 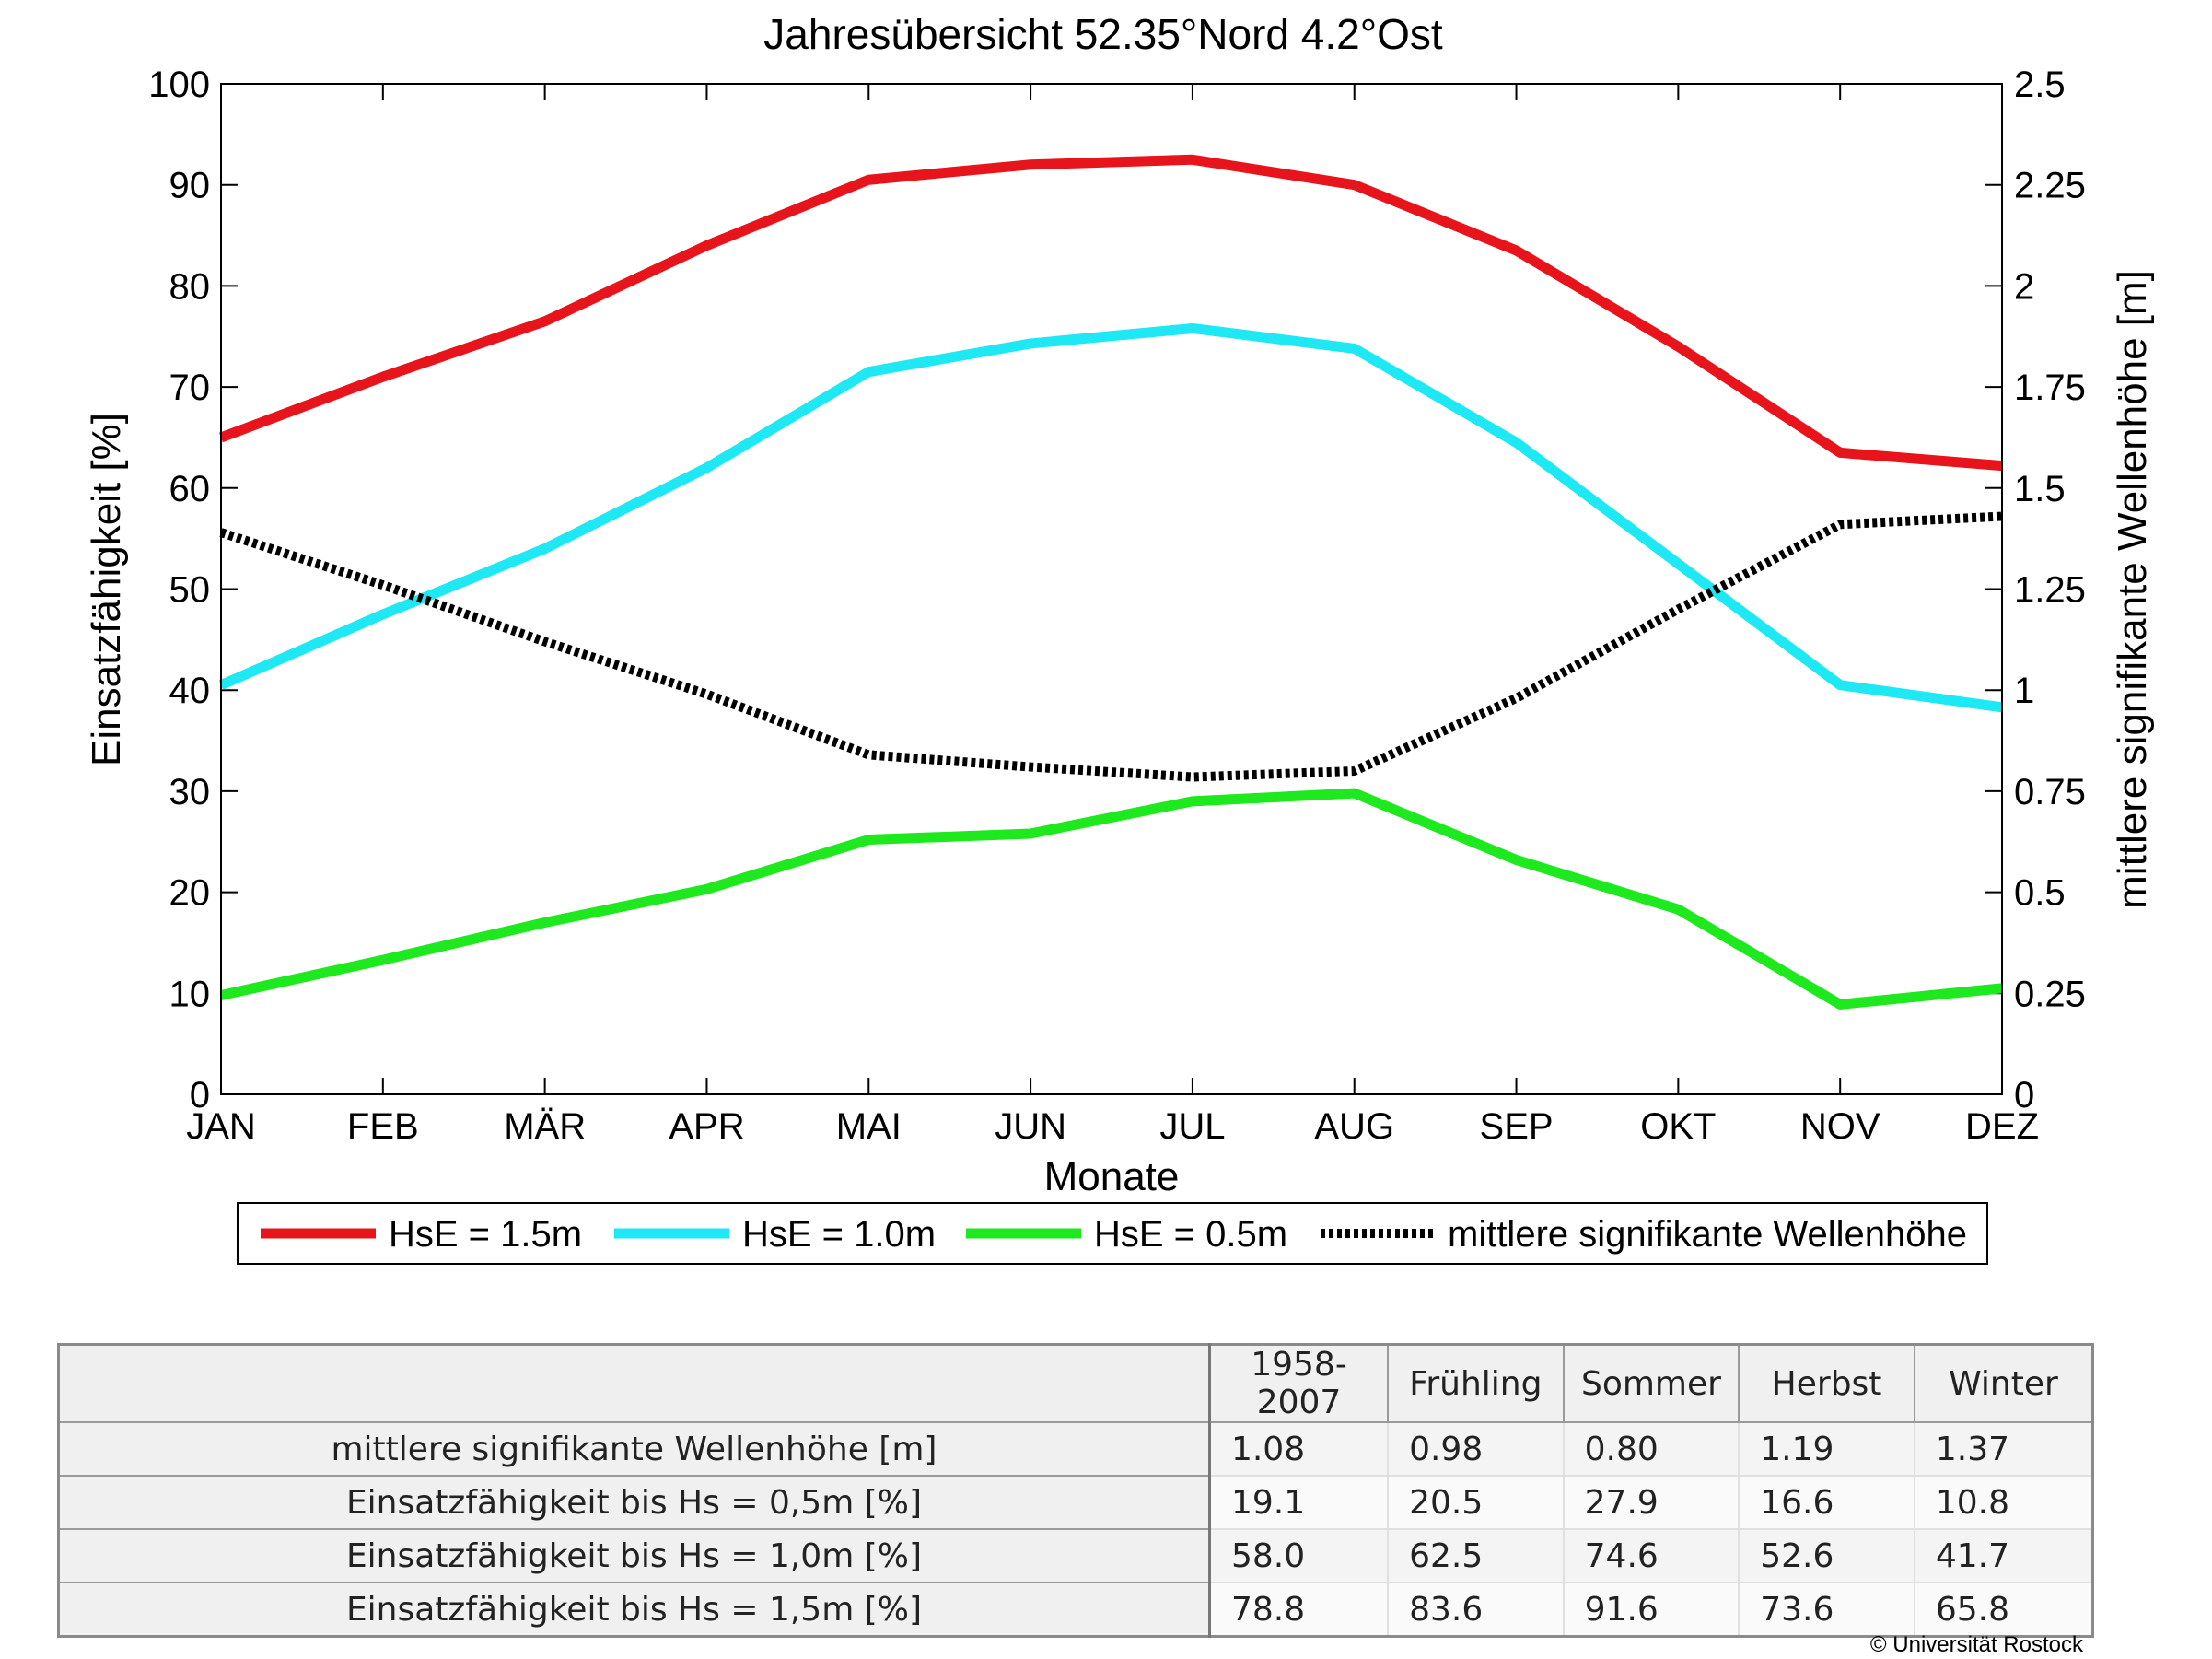 What do you see at coordinates (2040, 84) in the screenshot?
I see `y-tick-label-right: 2.5` at bounding box center [2040, 84].